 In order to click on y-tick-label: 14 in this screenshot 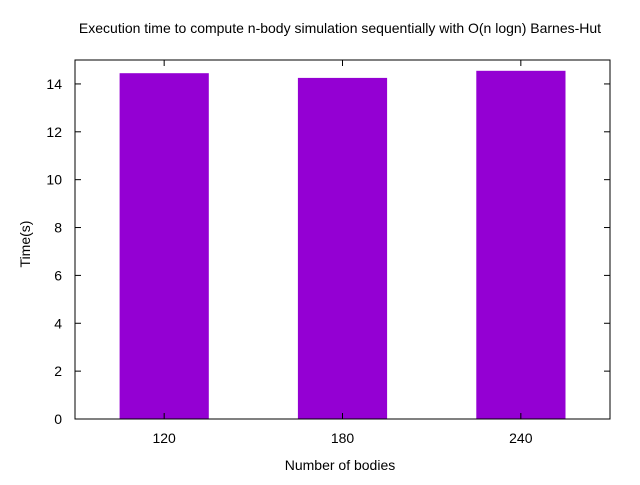, I will do `click(54, 84)`.